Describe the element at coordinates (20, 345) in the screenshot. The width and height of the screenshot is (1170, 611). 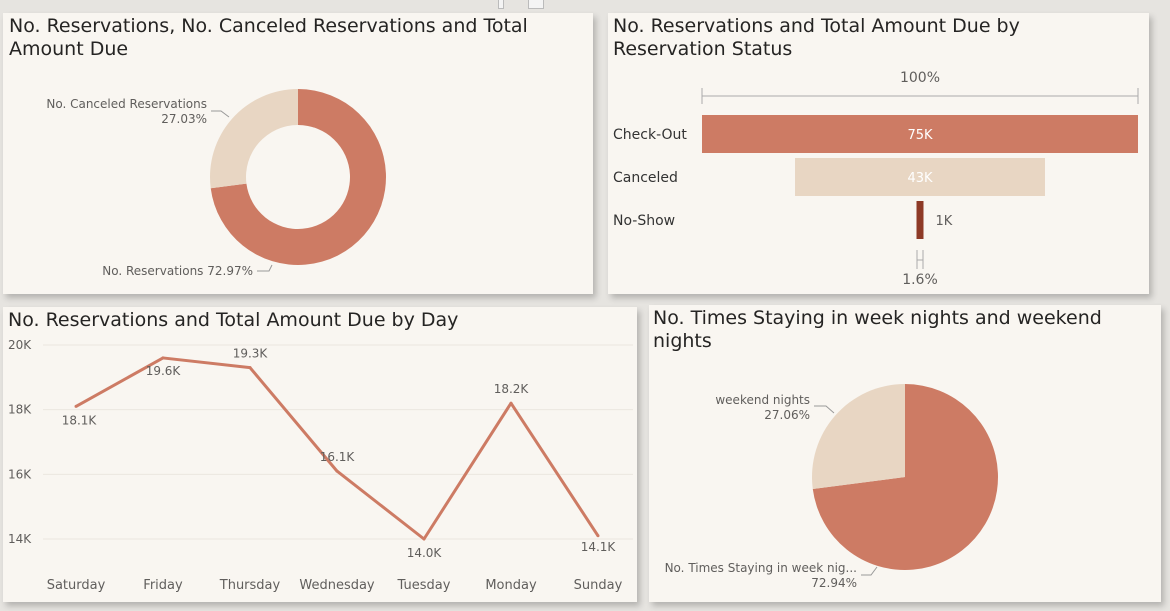
I see `y-tick-label: 20K` at that location.